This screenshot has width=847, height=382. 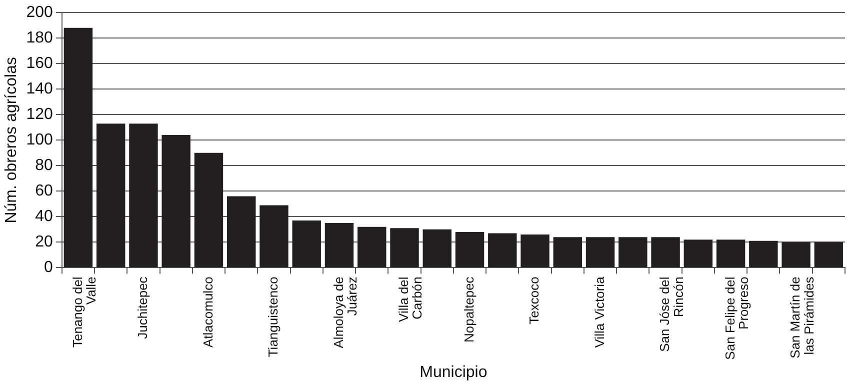 What do you see at coordinates (44, 165) in the screenshot?
I see `y-tick-label: 80` at bounding box center [44, 165].